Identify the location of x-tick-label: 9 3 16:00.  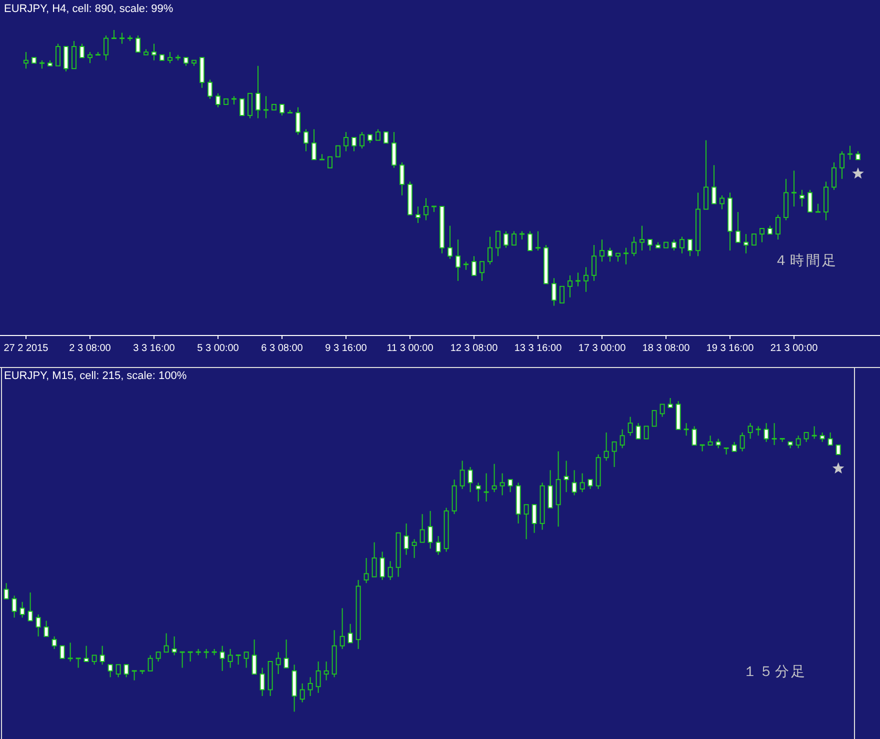
(346, 348).